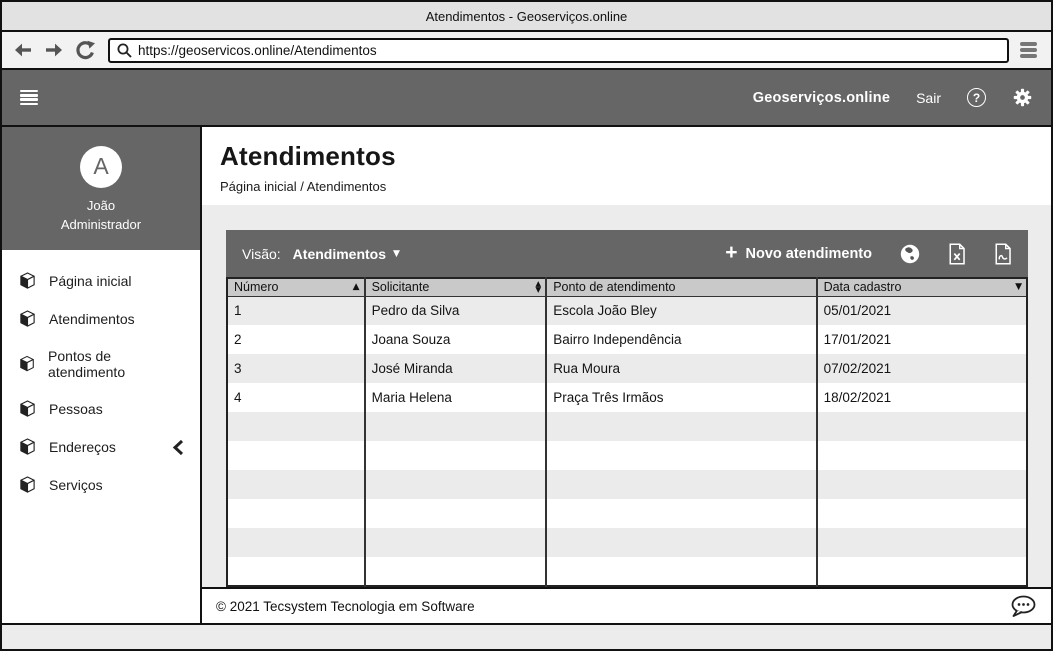 The width and height of the screenshot is (1053, 651). What do you see at coordinates (101, 188) in the screenshot?
I see `user-panel: A João Administrador` at bounding box center [101, 188].